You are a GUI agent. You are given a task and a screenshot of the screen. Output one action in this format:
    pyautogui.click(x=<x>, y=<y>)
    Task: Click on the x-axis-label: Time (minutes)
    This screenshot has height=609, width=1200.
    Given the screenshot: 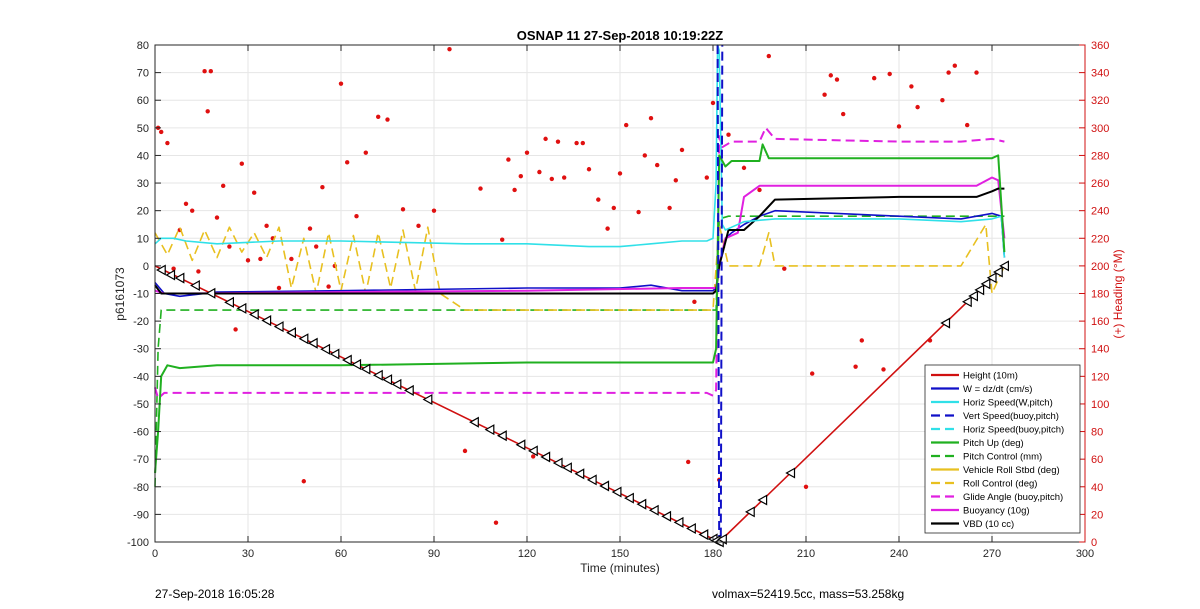 What is the action you would take?
    pyautogui.click(x=620, y=568)
    